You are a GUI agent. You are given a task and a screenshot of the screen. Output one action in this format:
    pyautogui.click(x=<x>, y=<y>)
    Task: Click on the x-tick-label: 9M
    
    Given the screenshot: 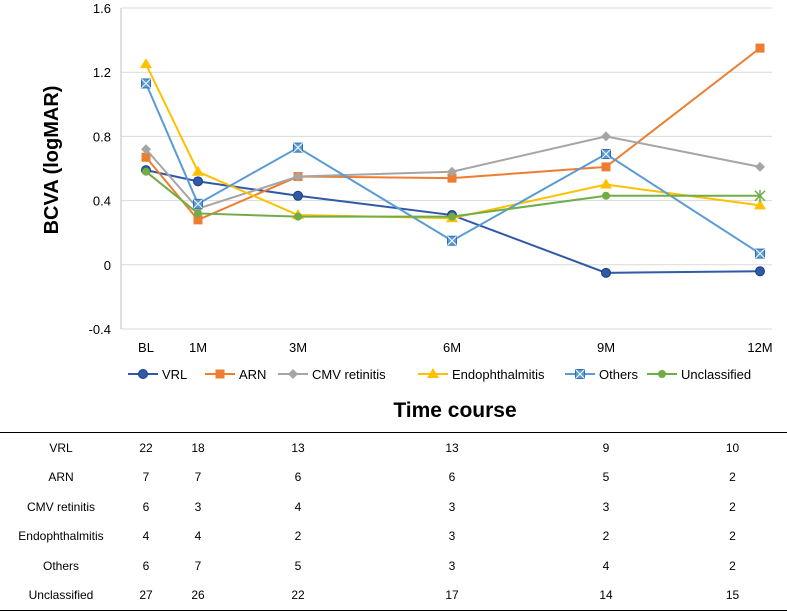 What is the action you would take?
    pyautogui.click(x=606, y=347)
    